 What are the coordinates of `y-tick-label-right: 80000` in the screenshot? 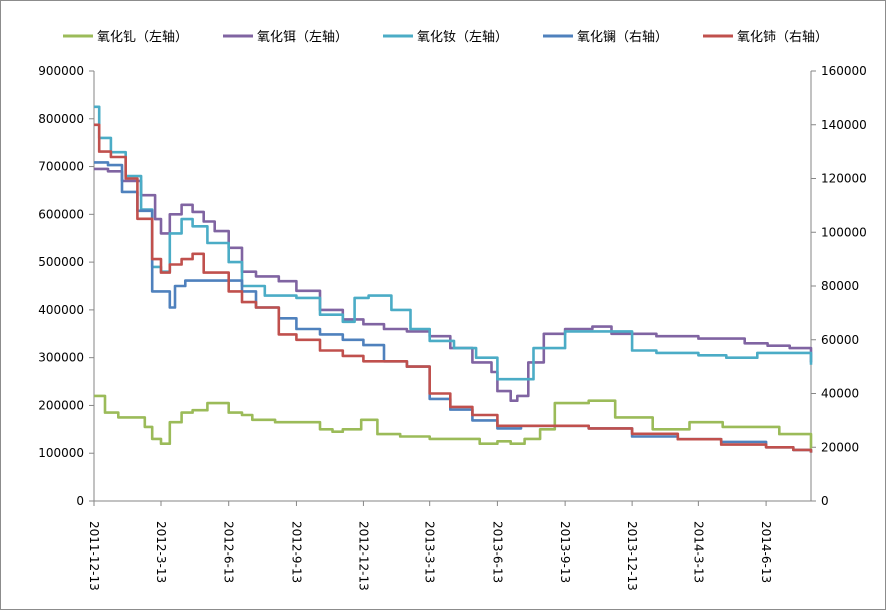 It's located at (840, 286).